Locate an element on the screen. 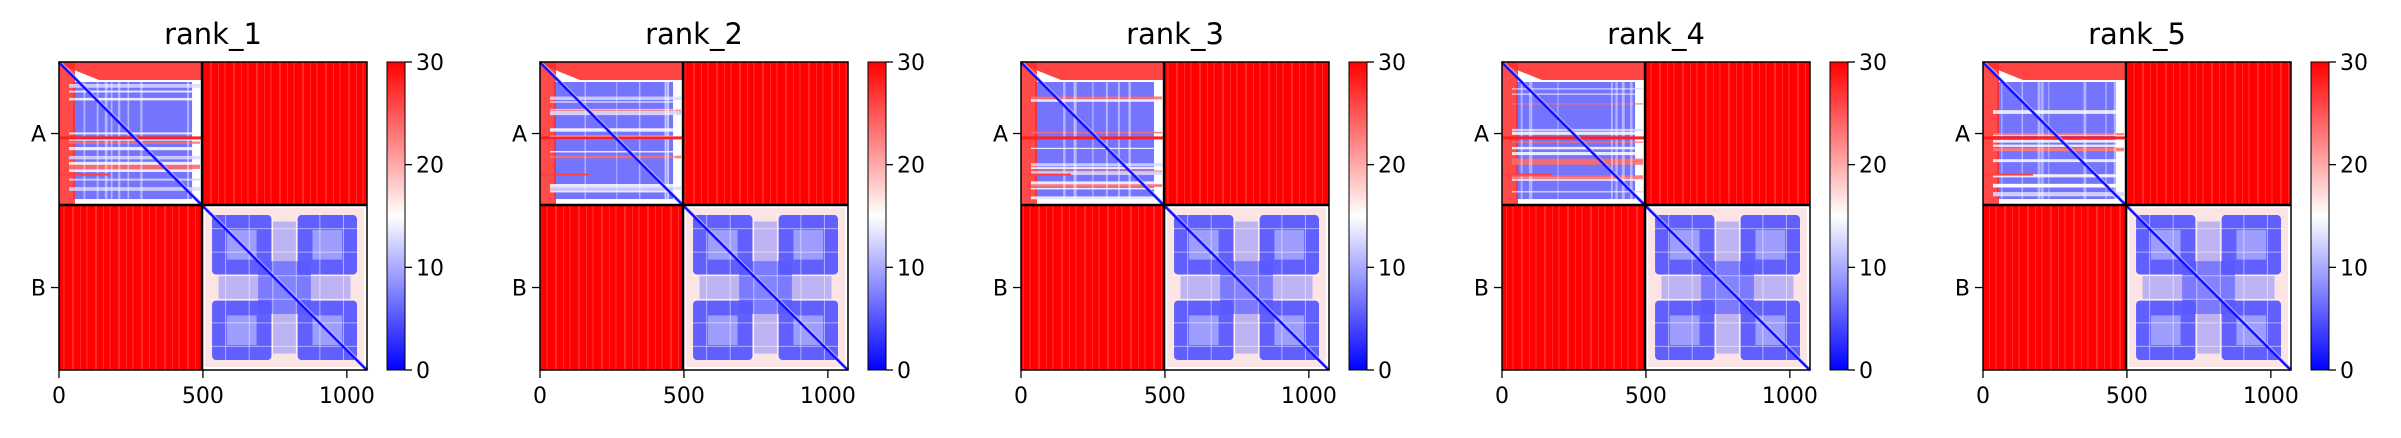 This screenshot has width=2401, height=438. panel-title: rank_2 is located at coordinates (694, 34).